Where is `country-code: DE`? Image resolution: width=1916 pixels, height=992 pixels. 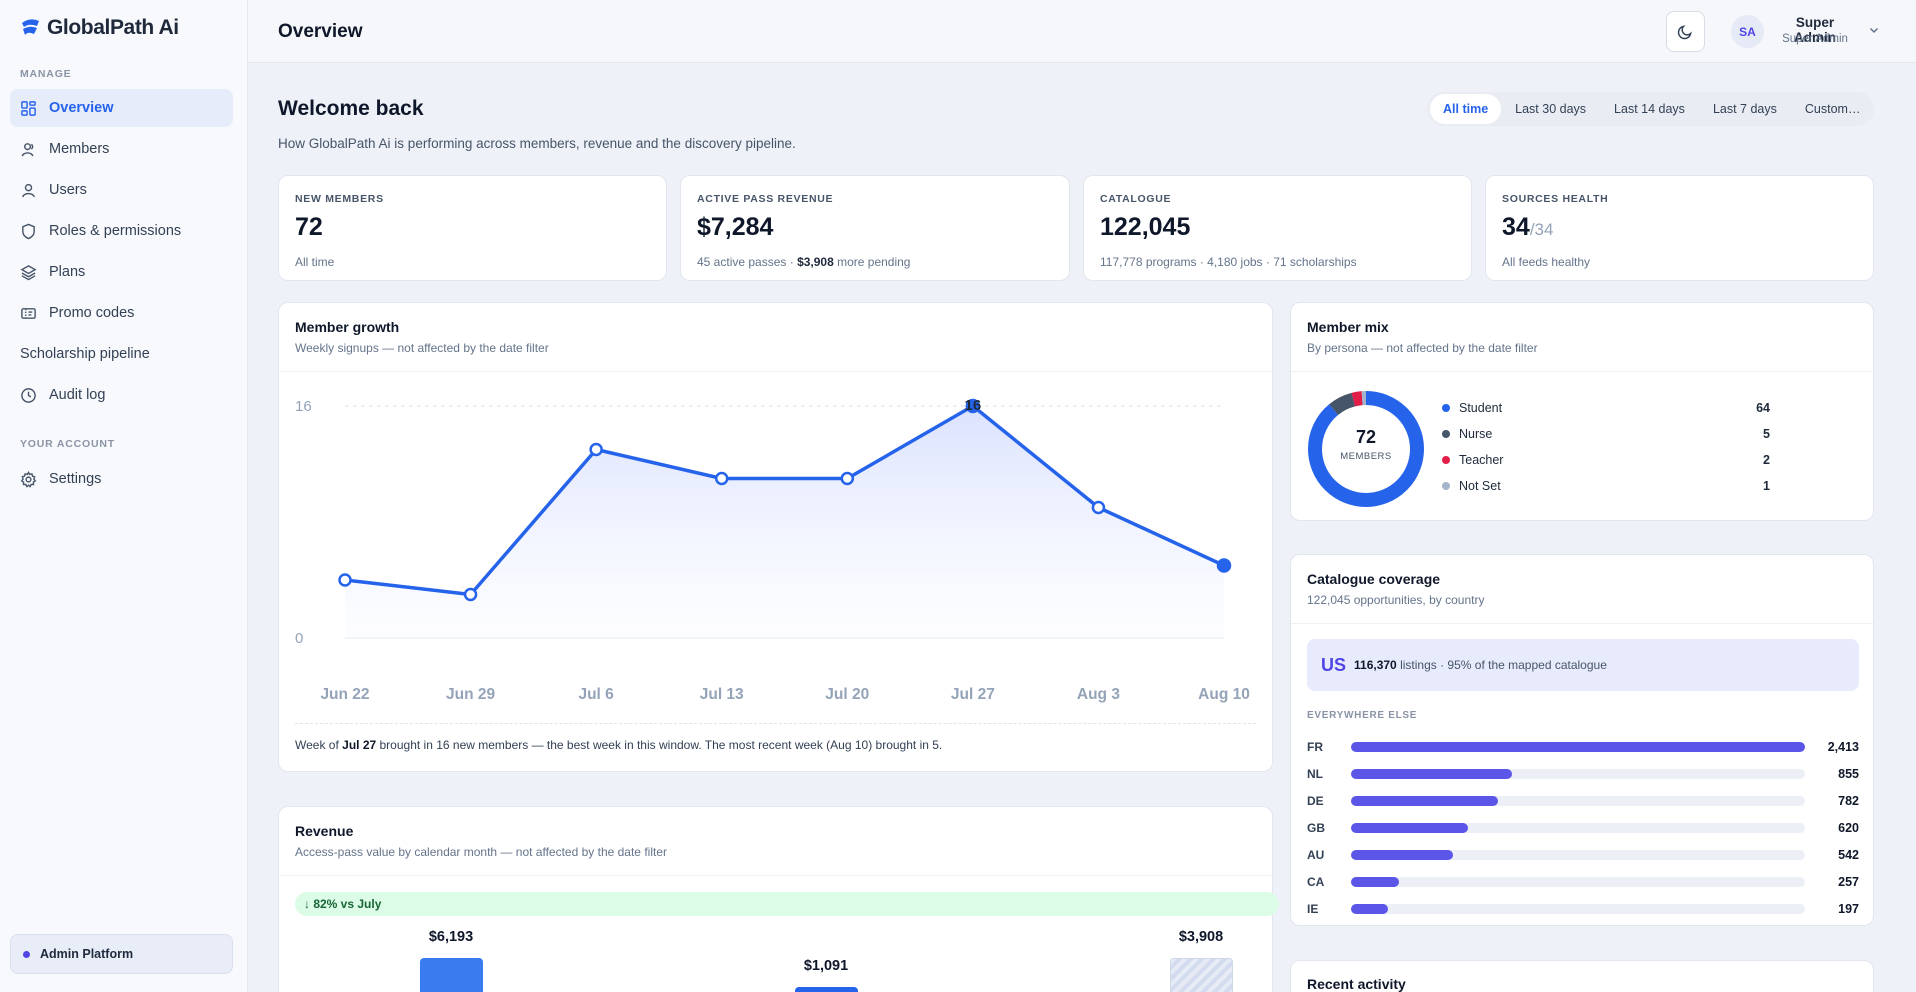 country-code: DE is located at coordinates (1315, 801).